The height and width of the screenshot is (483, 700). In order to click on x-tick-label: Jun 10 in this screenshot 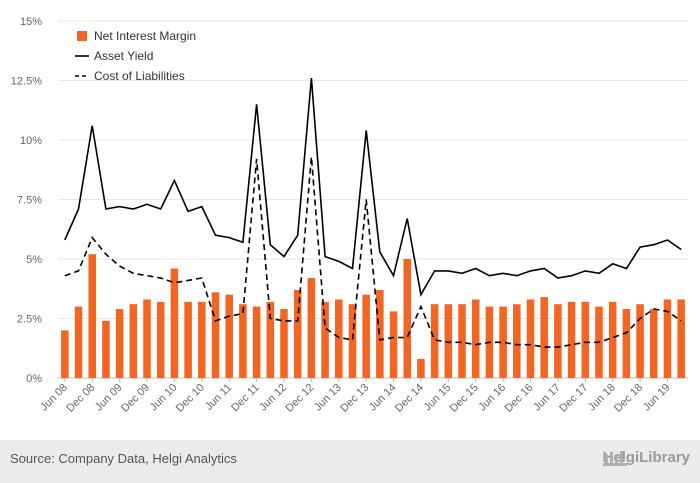, I will do `click(164, 398)`.